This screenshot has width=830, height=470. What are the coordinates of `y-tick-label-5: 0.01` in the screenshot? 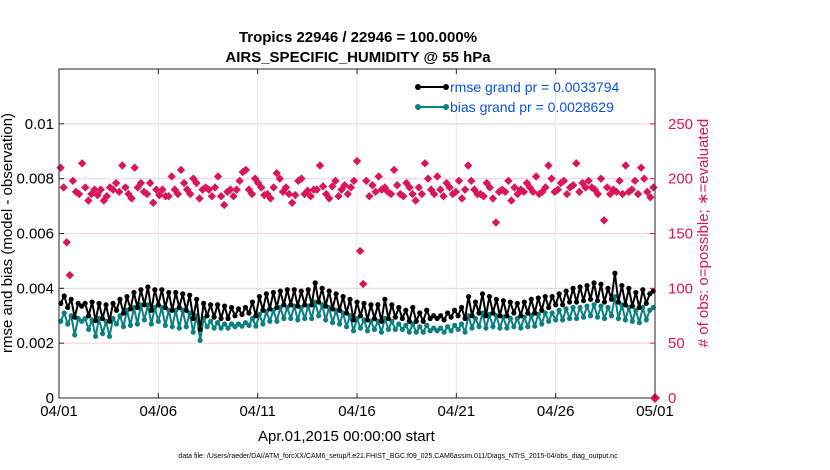 It's located at (39, 124).